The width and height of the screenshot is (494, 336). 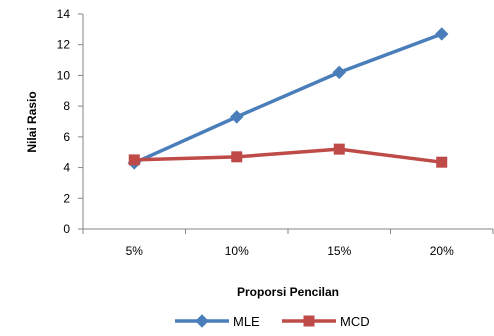 I want to click on legend-item-mcd: MCD, so click(x=326, y=321).